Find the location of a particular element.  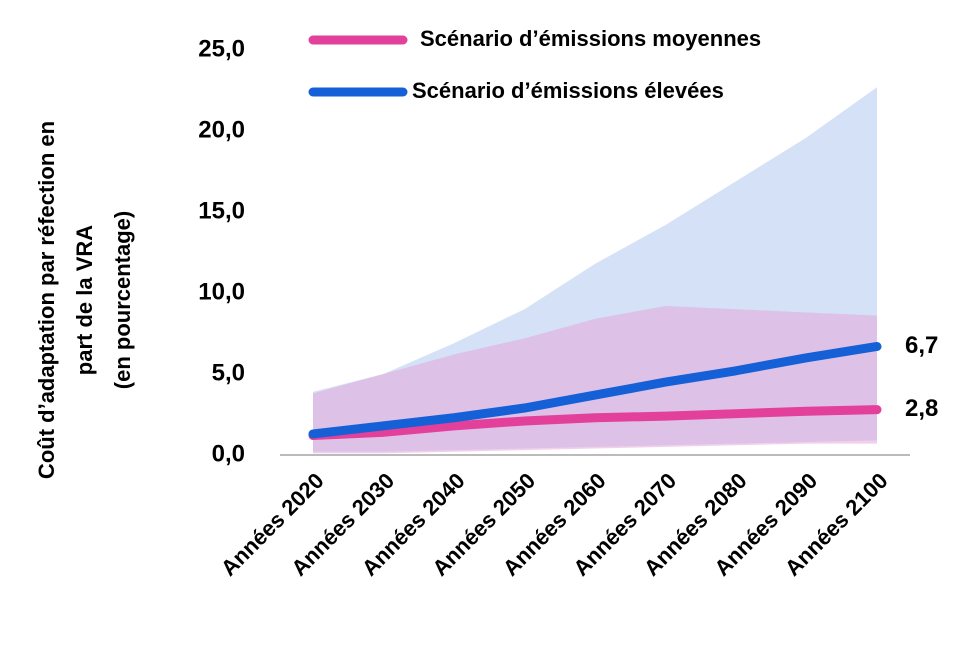

y-axis-title: Coût d’adaptation par réfection en is located at coordinates (46, 300).